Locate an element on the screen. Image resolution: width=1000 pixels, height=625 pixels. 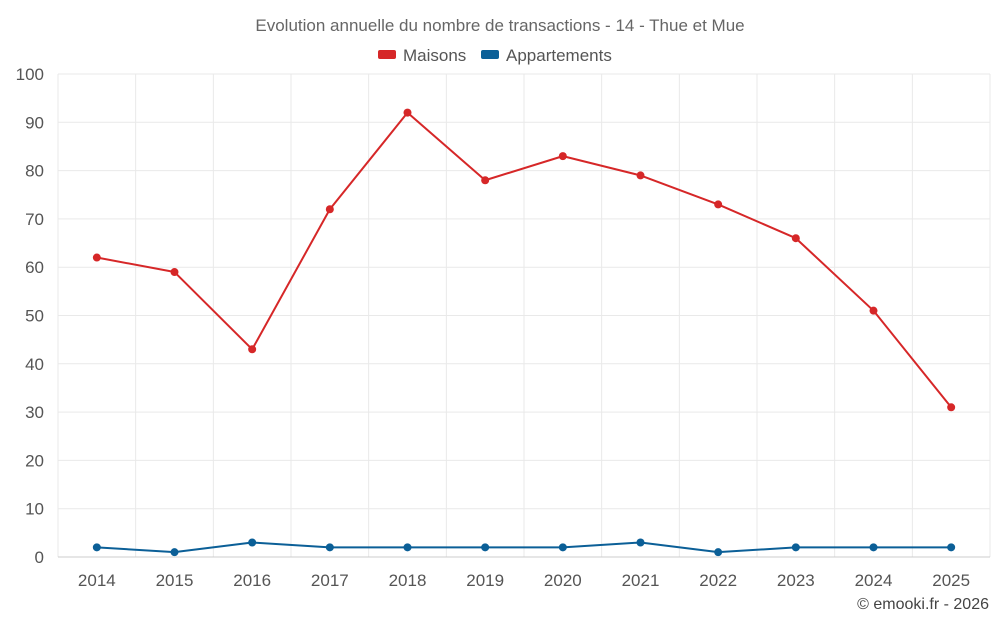
y-tick-label: 0 is located at coordinates (39, 557).